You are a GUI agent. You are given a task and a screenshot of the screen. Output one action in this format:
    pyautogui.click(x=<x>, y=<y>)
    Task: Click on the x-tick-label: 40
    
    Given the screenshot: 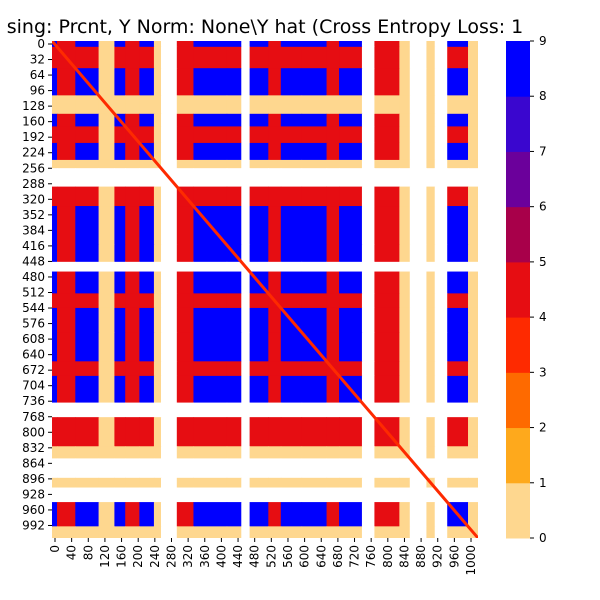 What is the action you would take?
    pyautogui.click(x=72, y=552)
    